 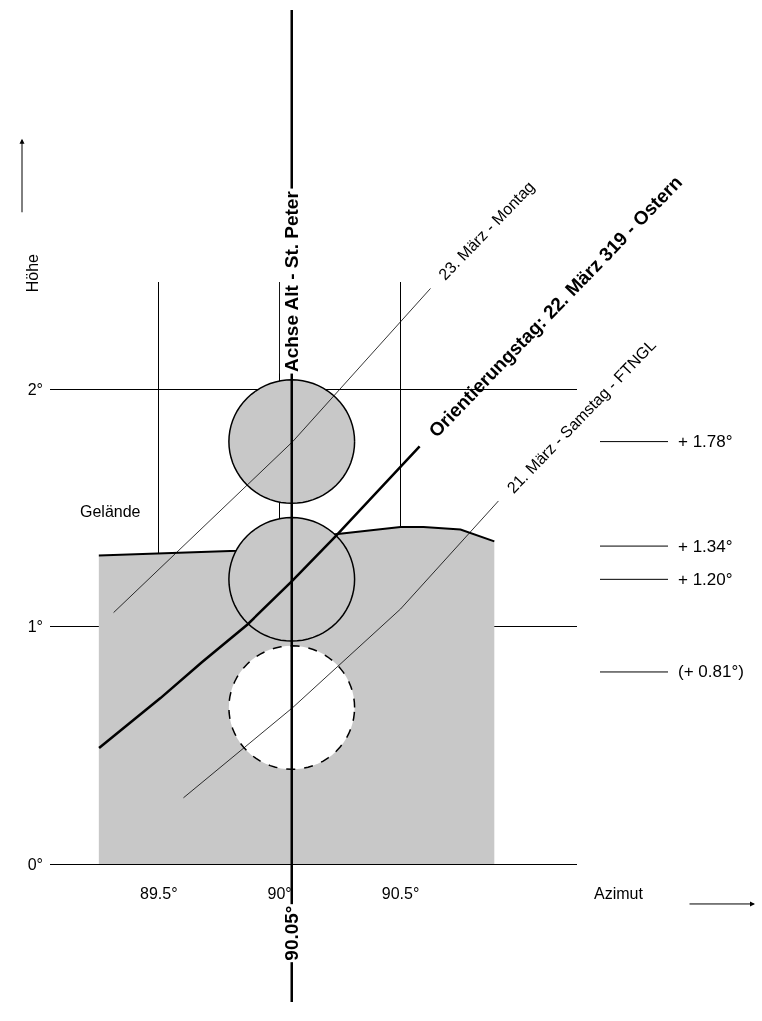 I want to click on text: Gelände, so click(x=110, y=511).